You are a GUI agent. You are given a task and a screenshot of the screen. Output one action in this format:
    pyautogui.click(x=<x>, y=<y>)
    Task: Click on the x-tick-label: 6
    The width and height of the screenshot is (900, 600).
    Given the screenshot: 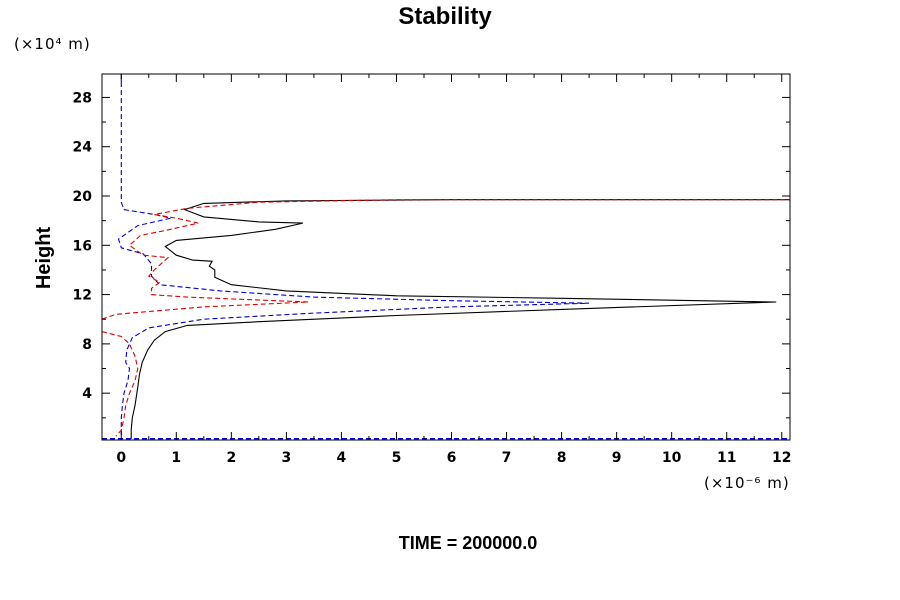 What is the action you would take?
    pyautogui.click(x=452, y=458)
    